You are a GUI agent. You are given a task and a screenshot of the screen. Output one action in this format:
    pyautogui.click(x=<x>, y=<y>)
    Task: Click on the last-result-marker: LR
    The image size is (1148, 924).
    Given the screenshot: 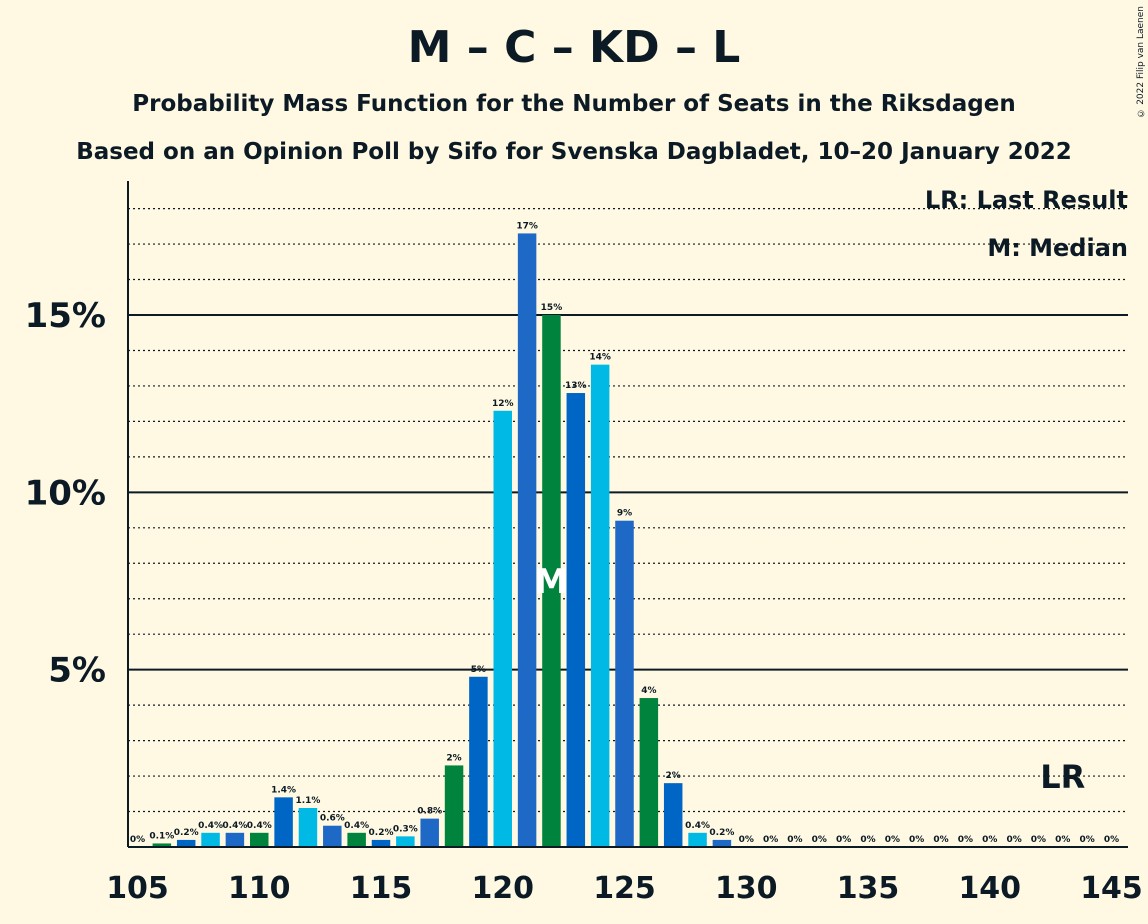 What is the action you would take?
    pyautogui.click(x=1062, y=777)
    